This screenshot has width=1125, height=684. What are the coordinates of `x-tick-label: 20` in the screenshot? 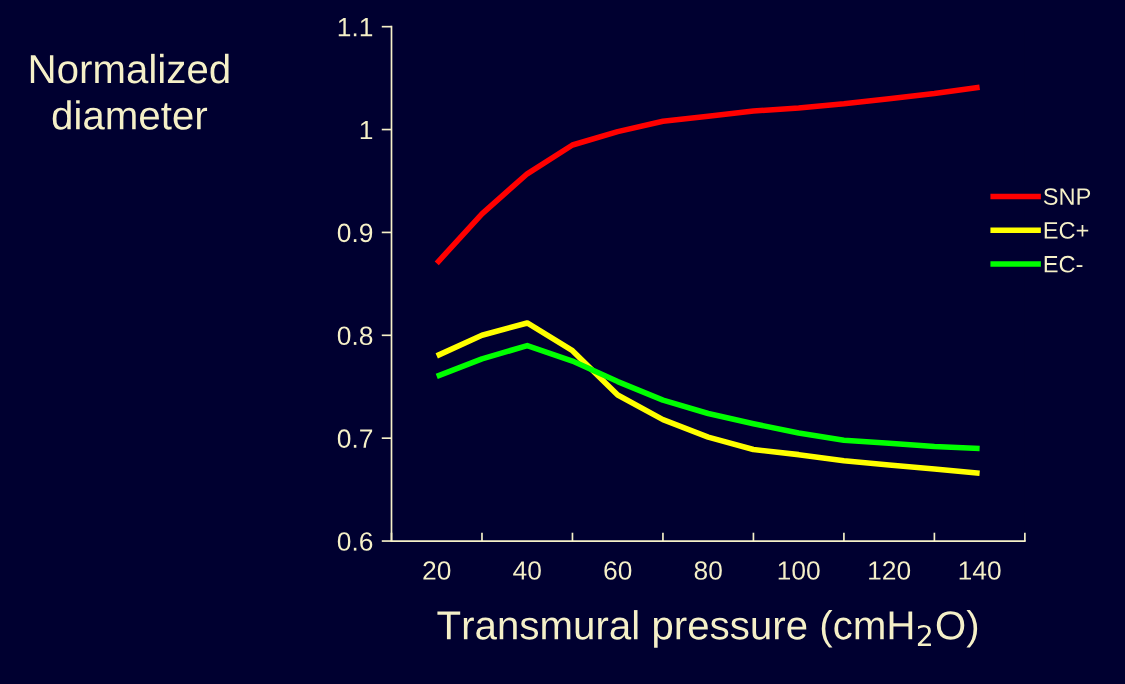 It's located at (437, 570).